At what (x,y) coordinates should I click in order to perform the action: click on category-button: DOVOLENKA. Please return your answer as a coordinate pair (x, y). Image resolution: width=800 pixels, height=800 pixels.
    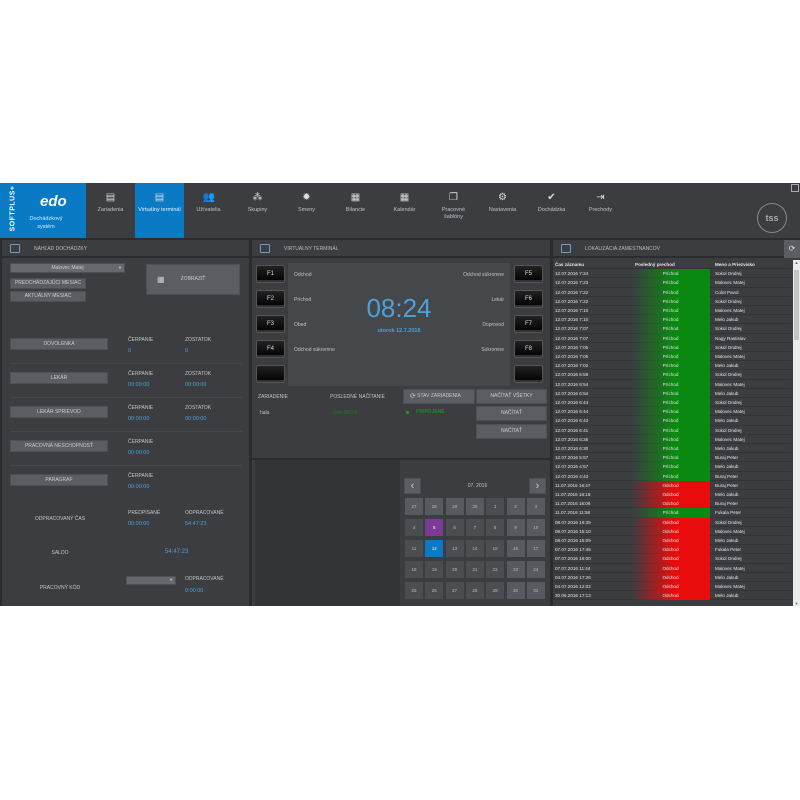
    Looking at the image, I should click on (59, 344).